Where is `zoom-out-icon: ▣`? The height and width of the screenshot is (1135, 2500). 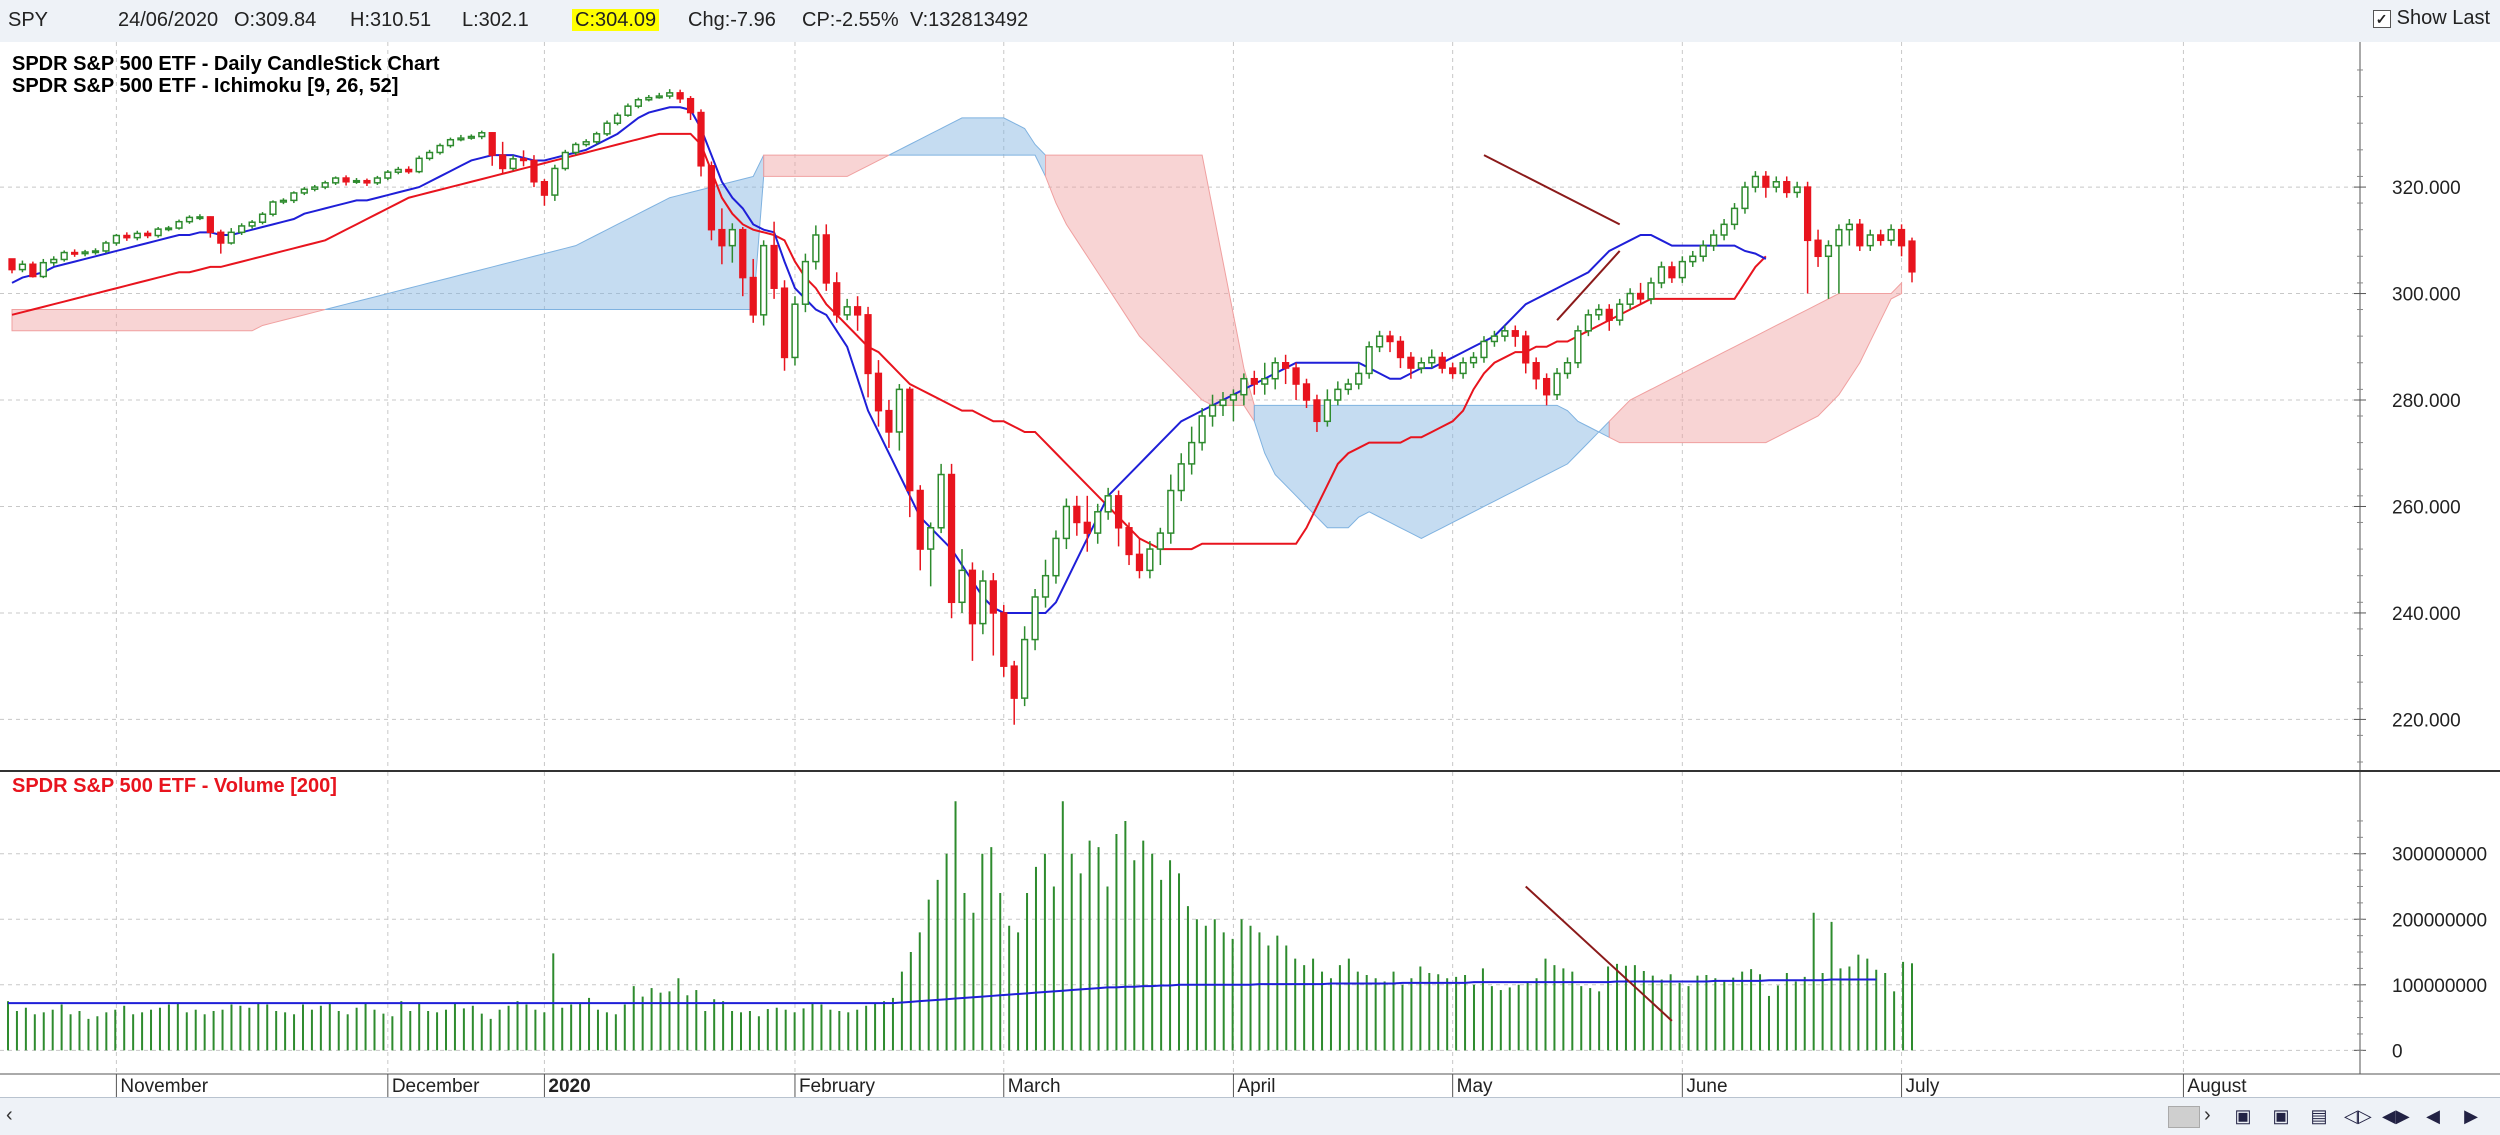
zoom-out-icon: ▣ is located at coordinates (2281, 1116).